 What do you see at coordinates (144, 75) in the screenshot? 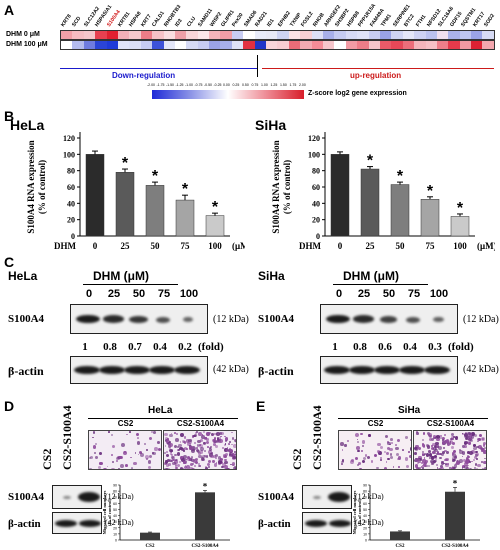
I see `down-regulation-label: Down-regulation` at bounding box center [144, 75].